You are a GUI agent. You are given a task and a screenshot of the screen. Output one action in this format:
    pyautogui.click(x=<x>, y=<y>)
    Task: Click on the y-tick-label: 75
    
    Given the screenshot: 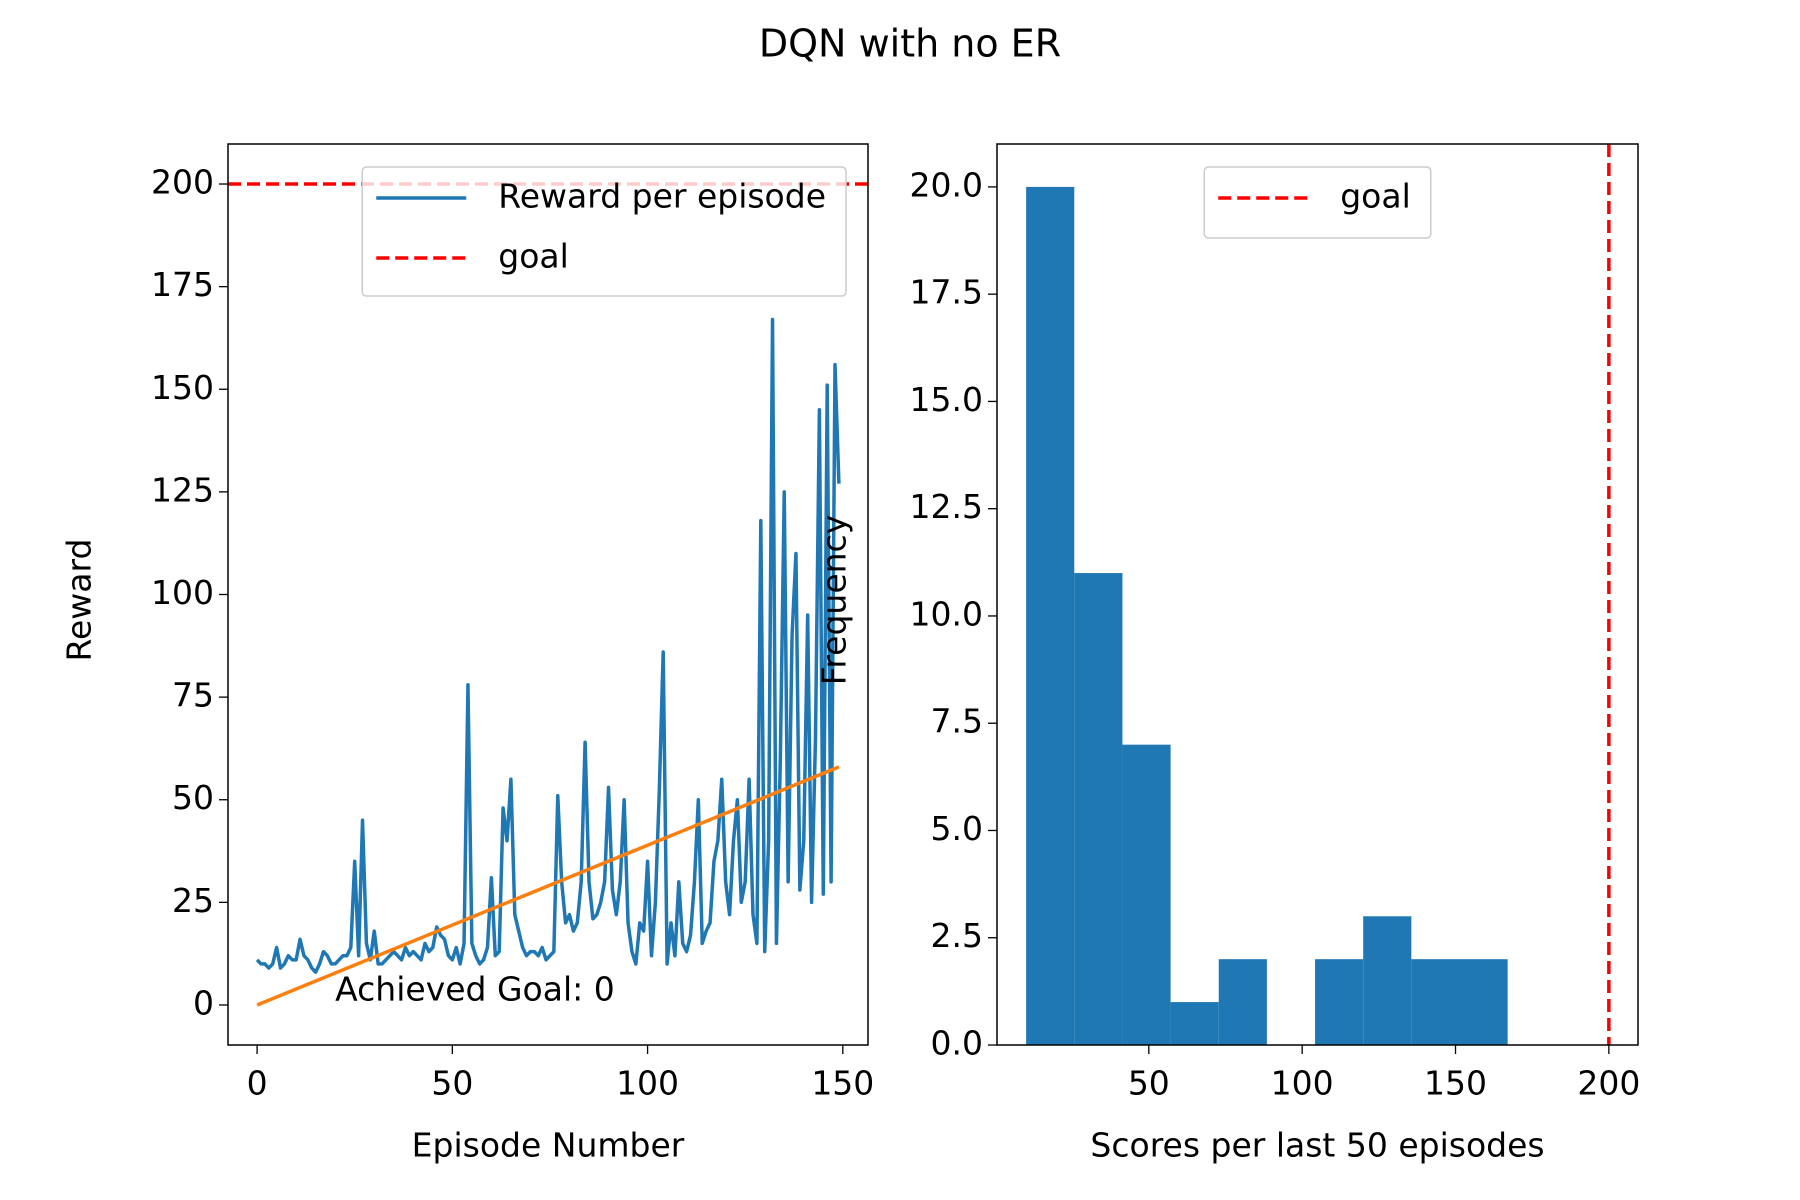 What is the action you would take?
    pyautogui.click(x=193, y=695)
    